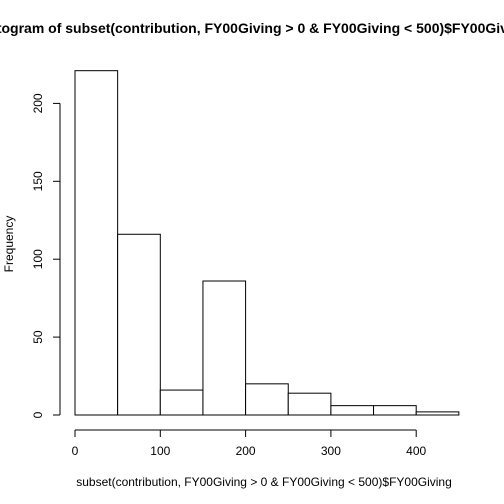 This screenshot has width=504, height=504. What do you see at coordinates (38, 337) in the screenshot?
I see `y-tick-label: 50` at bounding box center [38, 337].